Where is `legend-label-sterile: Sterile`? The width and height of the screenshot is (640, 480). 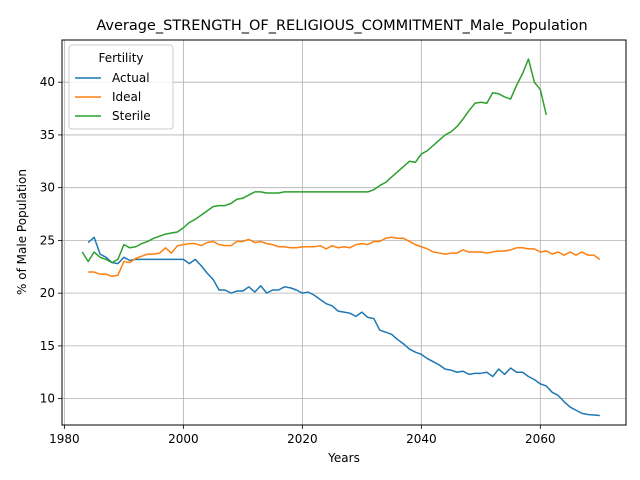
legend-label-sterile: Sterile is located at coordinates (131, 116).